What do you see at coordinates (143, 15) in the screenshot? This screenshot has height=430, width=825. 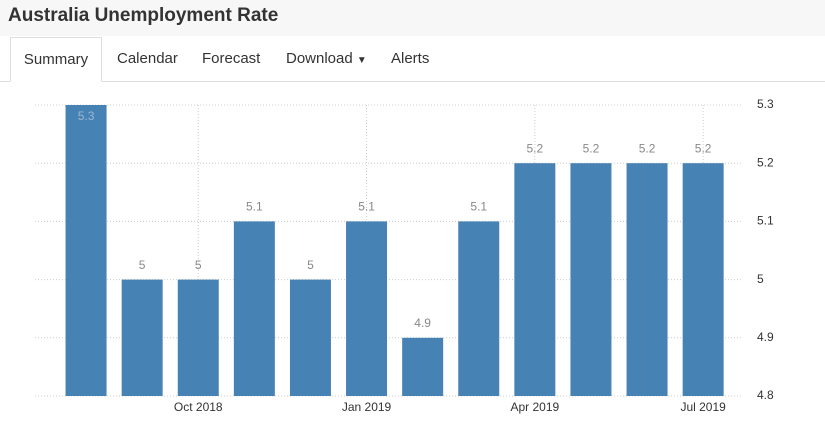 I see `page-title: Australia Unemployment Rate` at bounding box center [143, 15].